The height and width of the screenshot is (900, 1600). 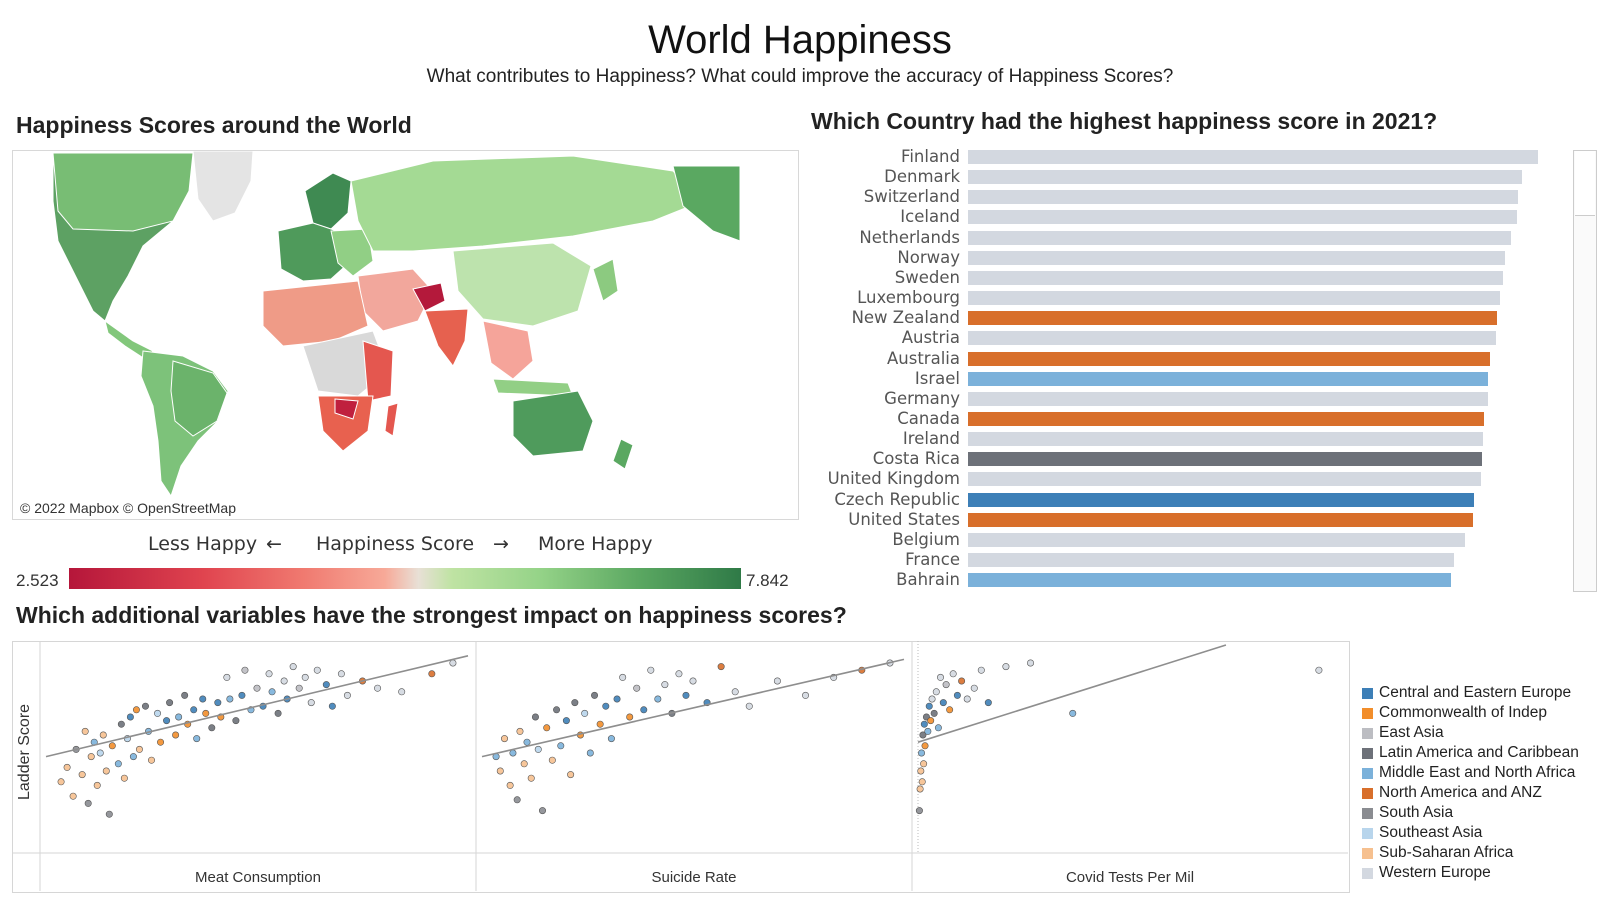 I want to click on ramp-max-value: 7.842, so click(x=767, y=580).